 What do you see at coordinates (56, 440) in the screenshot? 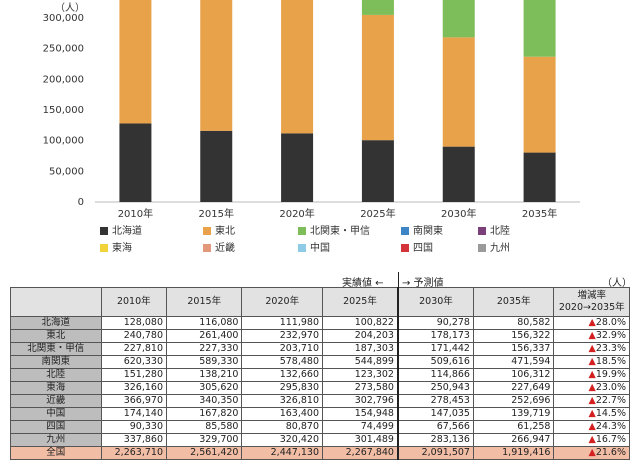
I see `row-label: 九州` at bounding box center [56, 440].